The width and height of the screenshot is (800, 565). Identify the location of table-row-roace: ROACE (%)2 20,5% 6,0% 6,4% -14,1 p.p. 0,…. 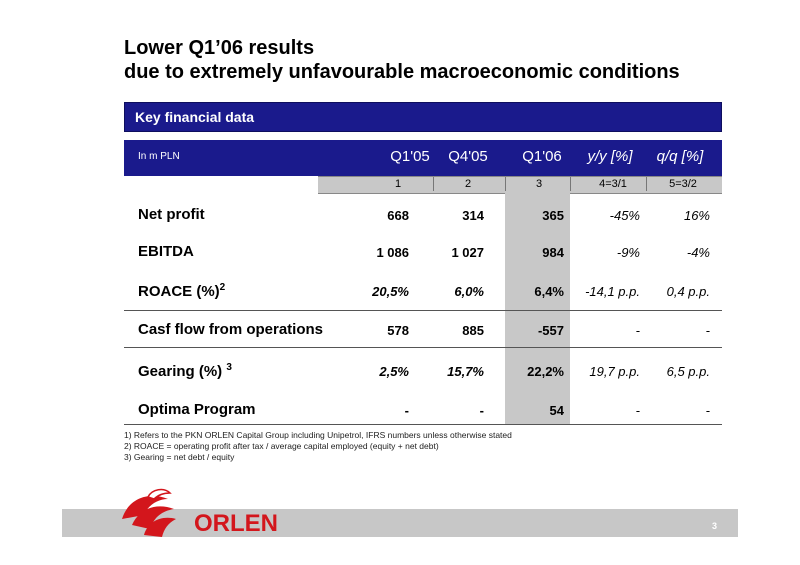
(423, 291).